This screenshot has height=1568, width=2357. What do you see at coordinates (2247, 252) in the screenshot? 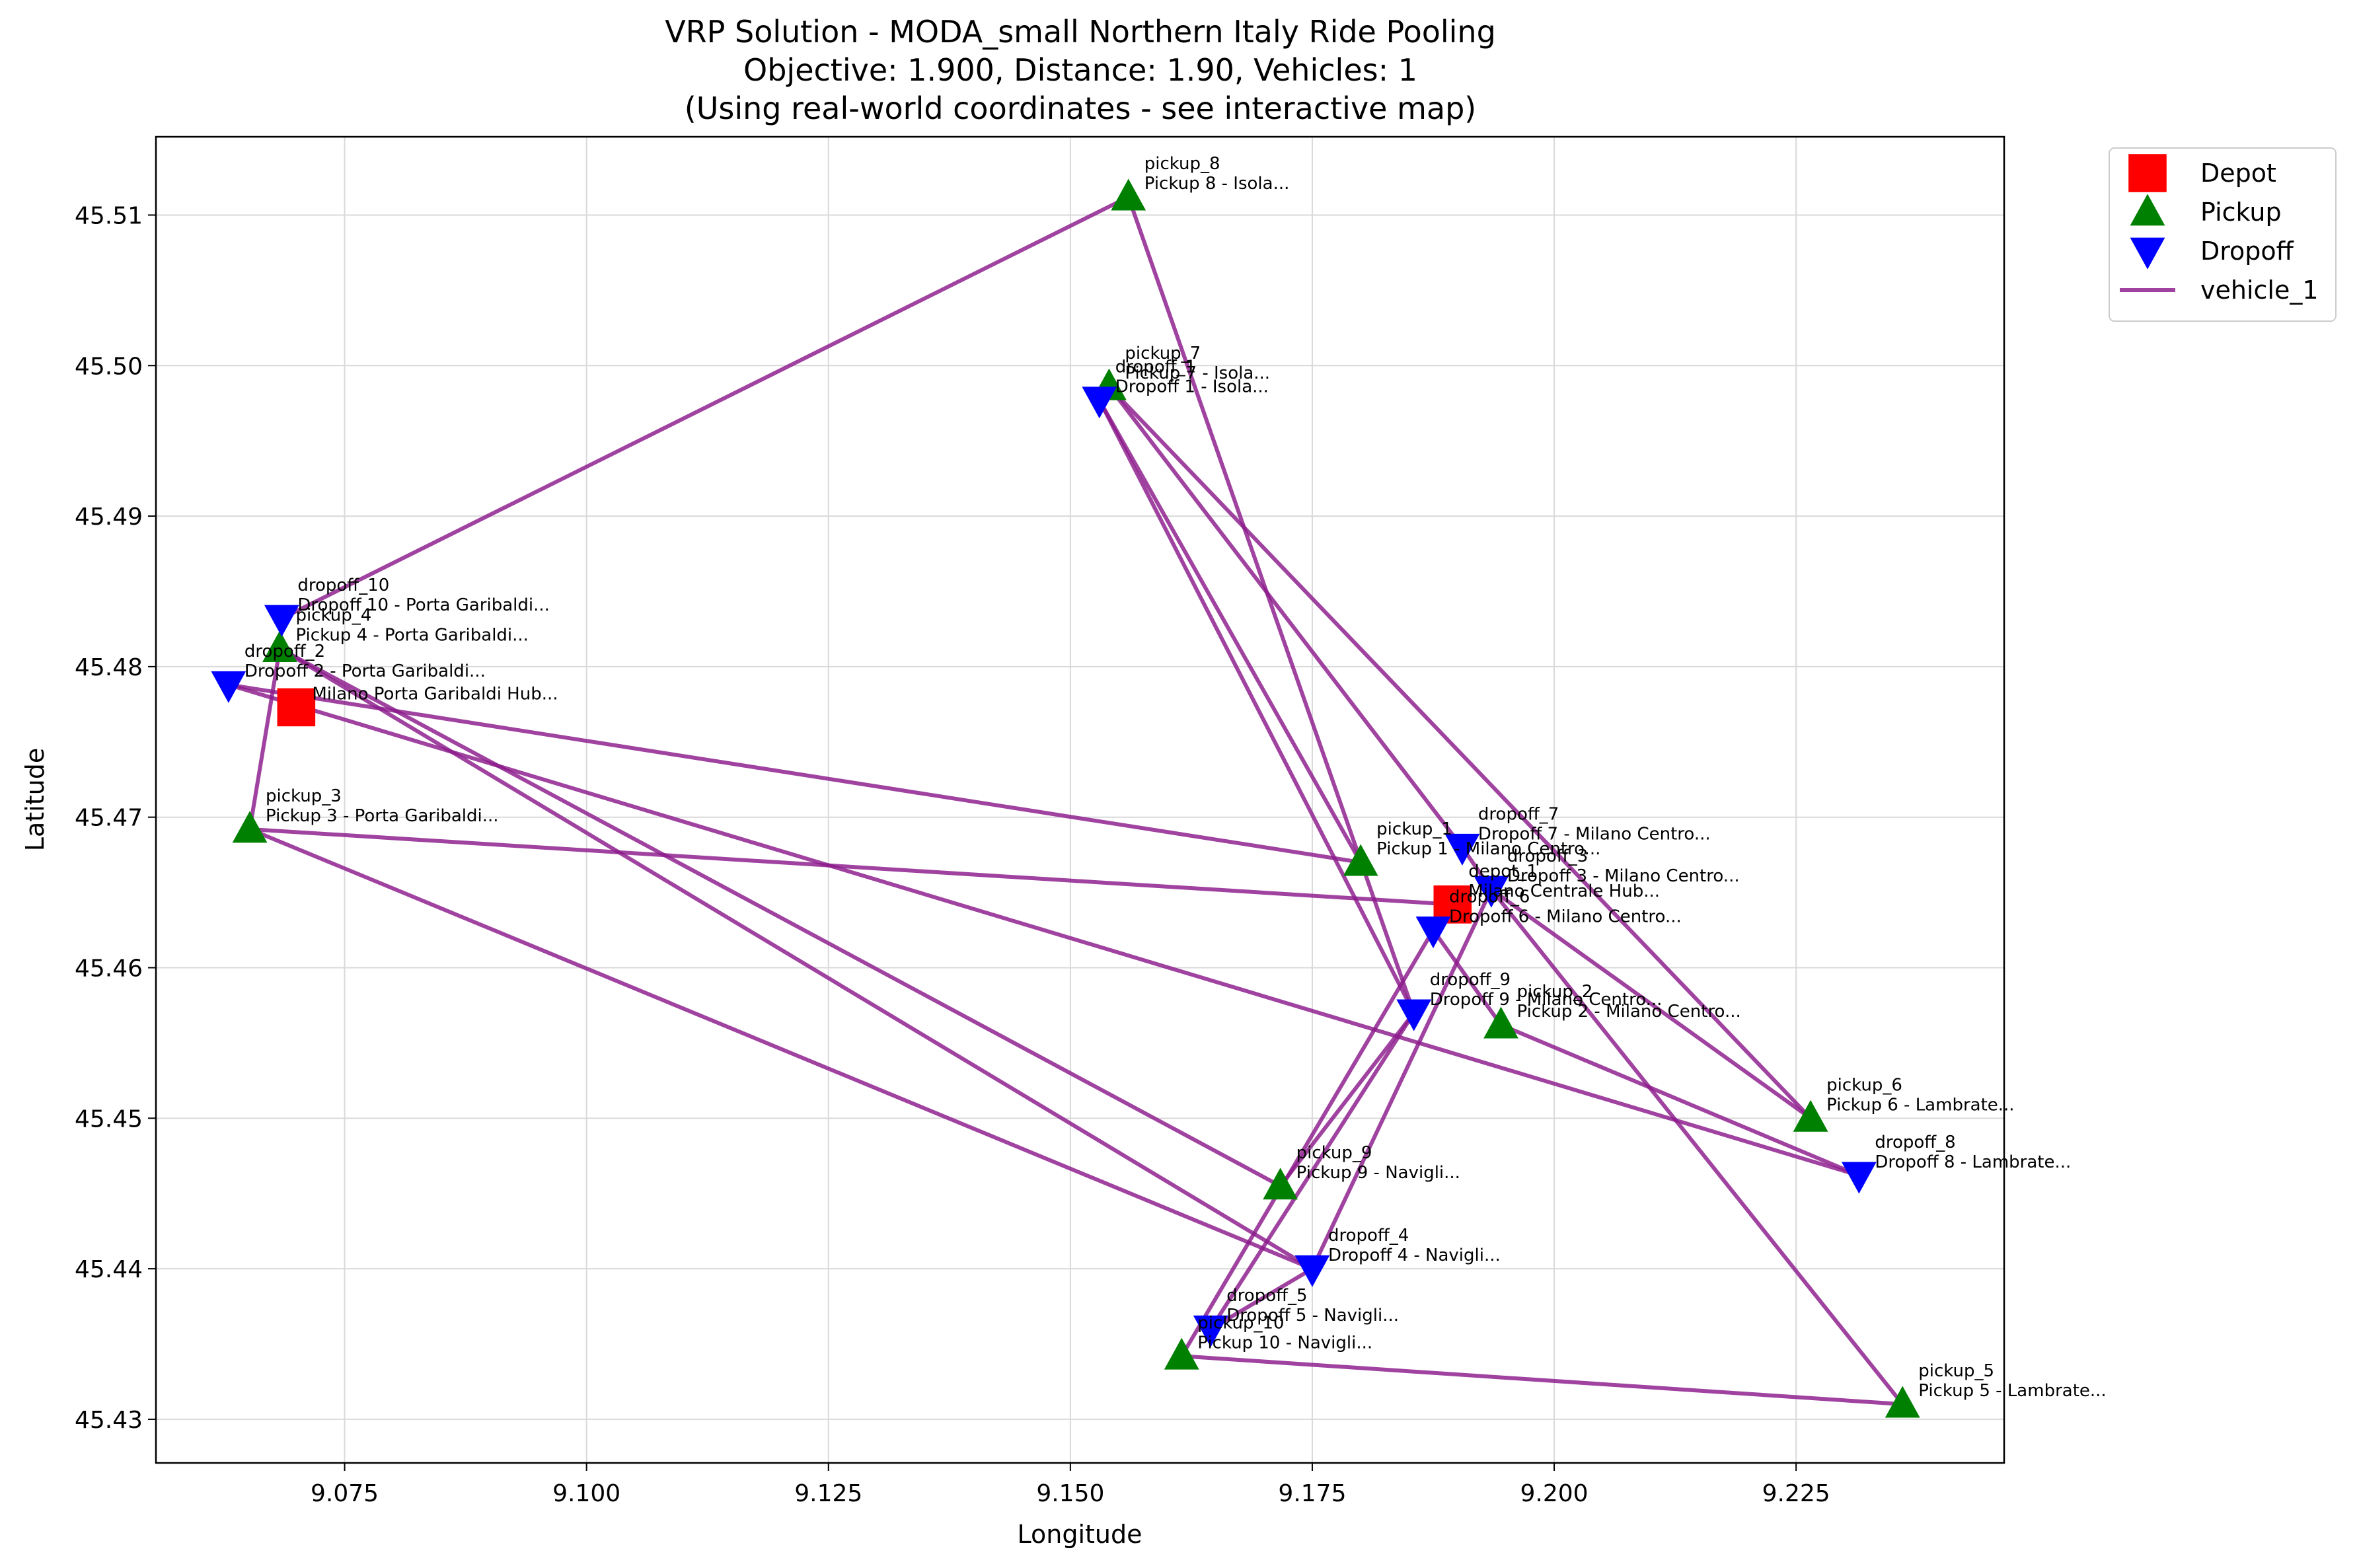
I see `legend-label: Dropoff` at bounding box center [2247, 252].